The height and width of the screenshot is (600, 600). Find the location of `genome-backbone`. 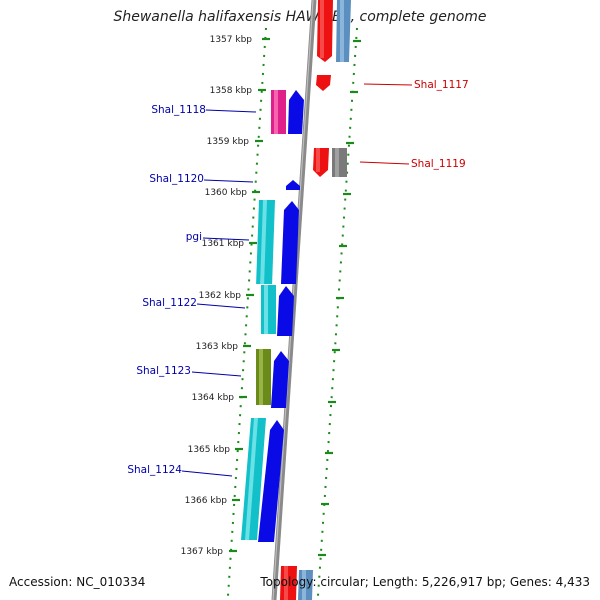

genome-backbone is located at coordinates (294, 300).